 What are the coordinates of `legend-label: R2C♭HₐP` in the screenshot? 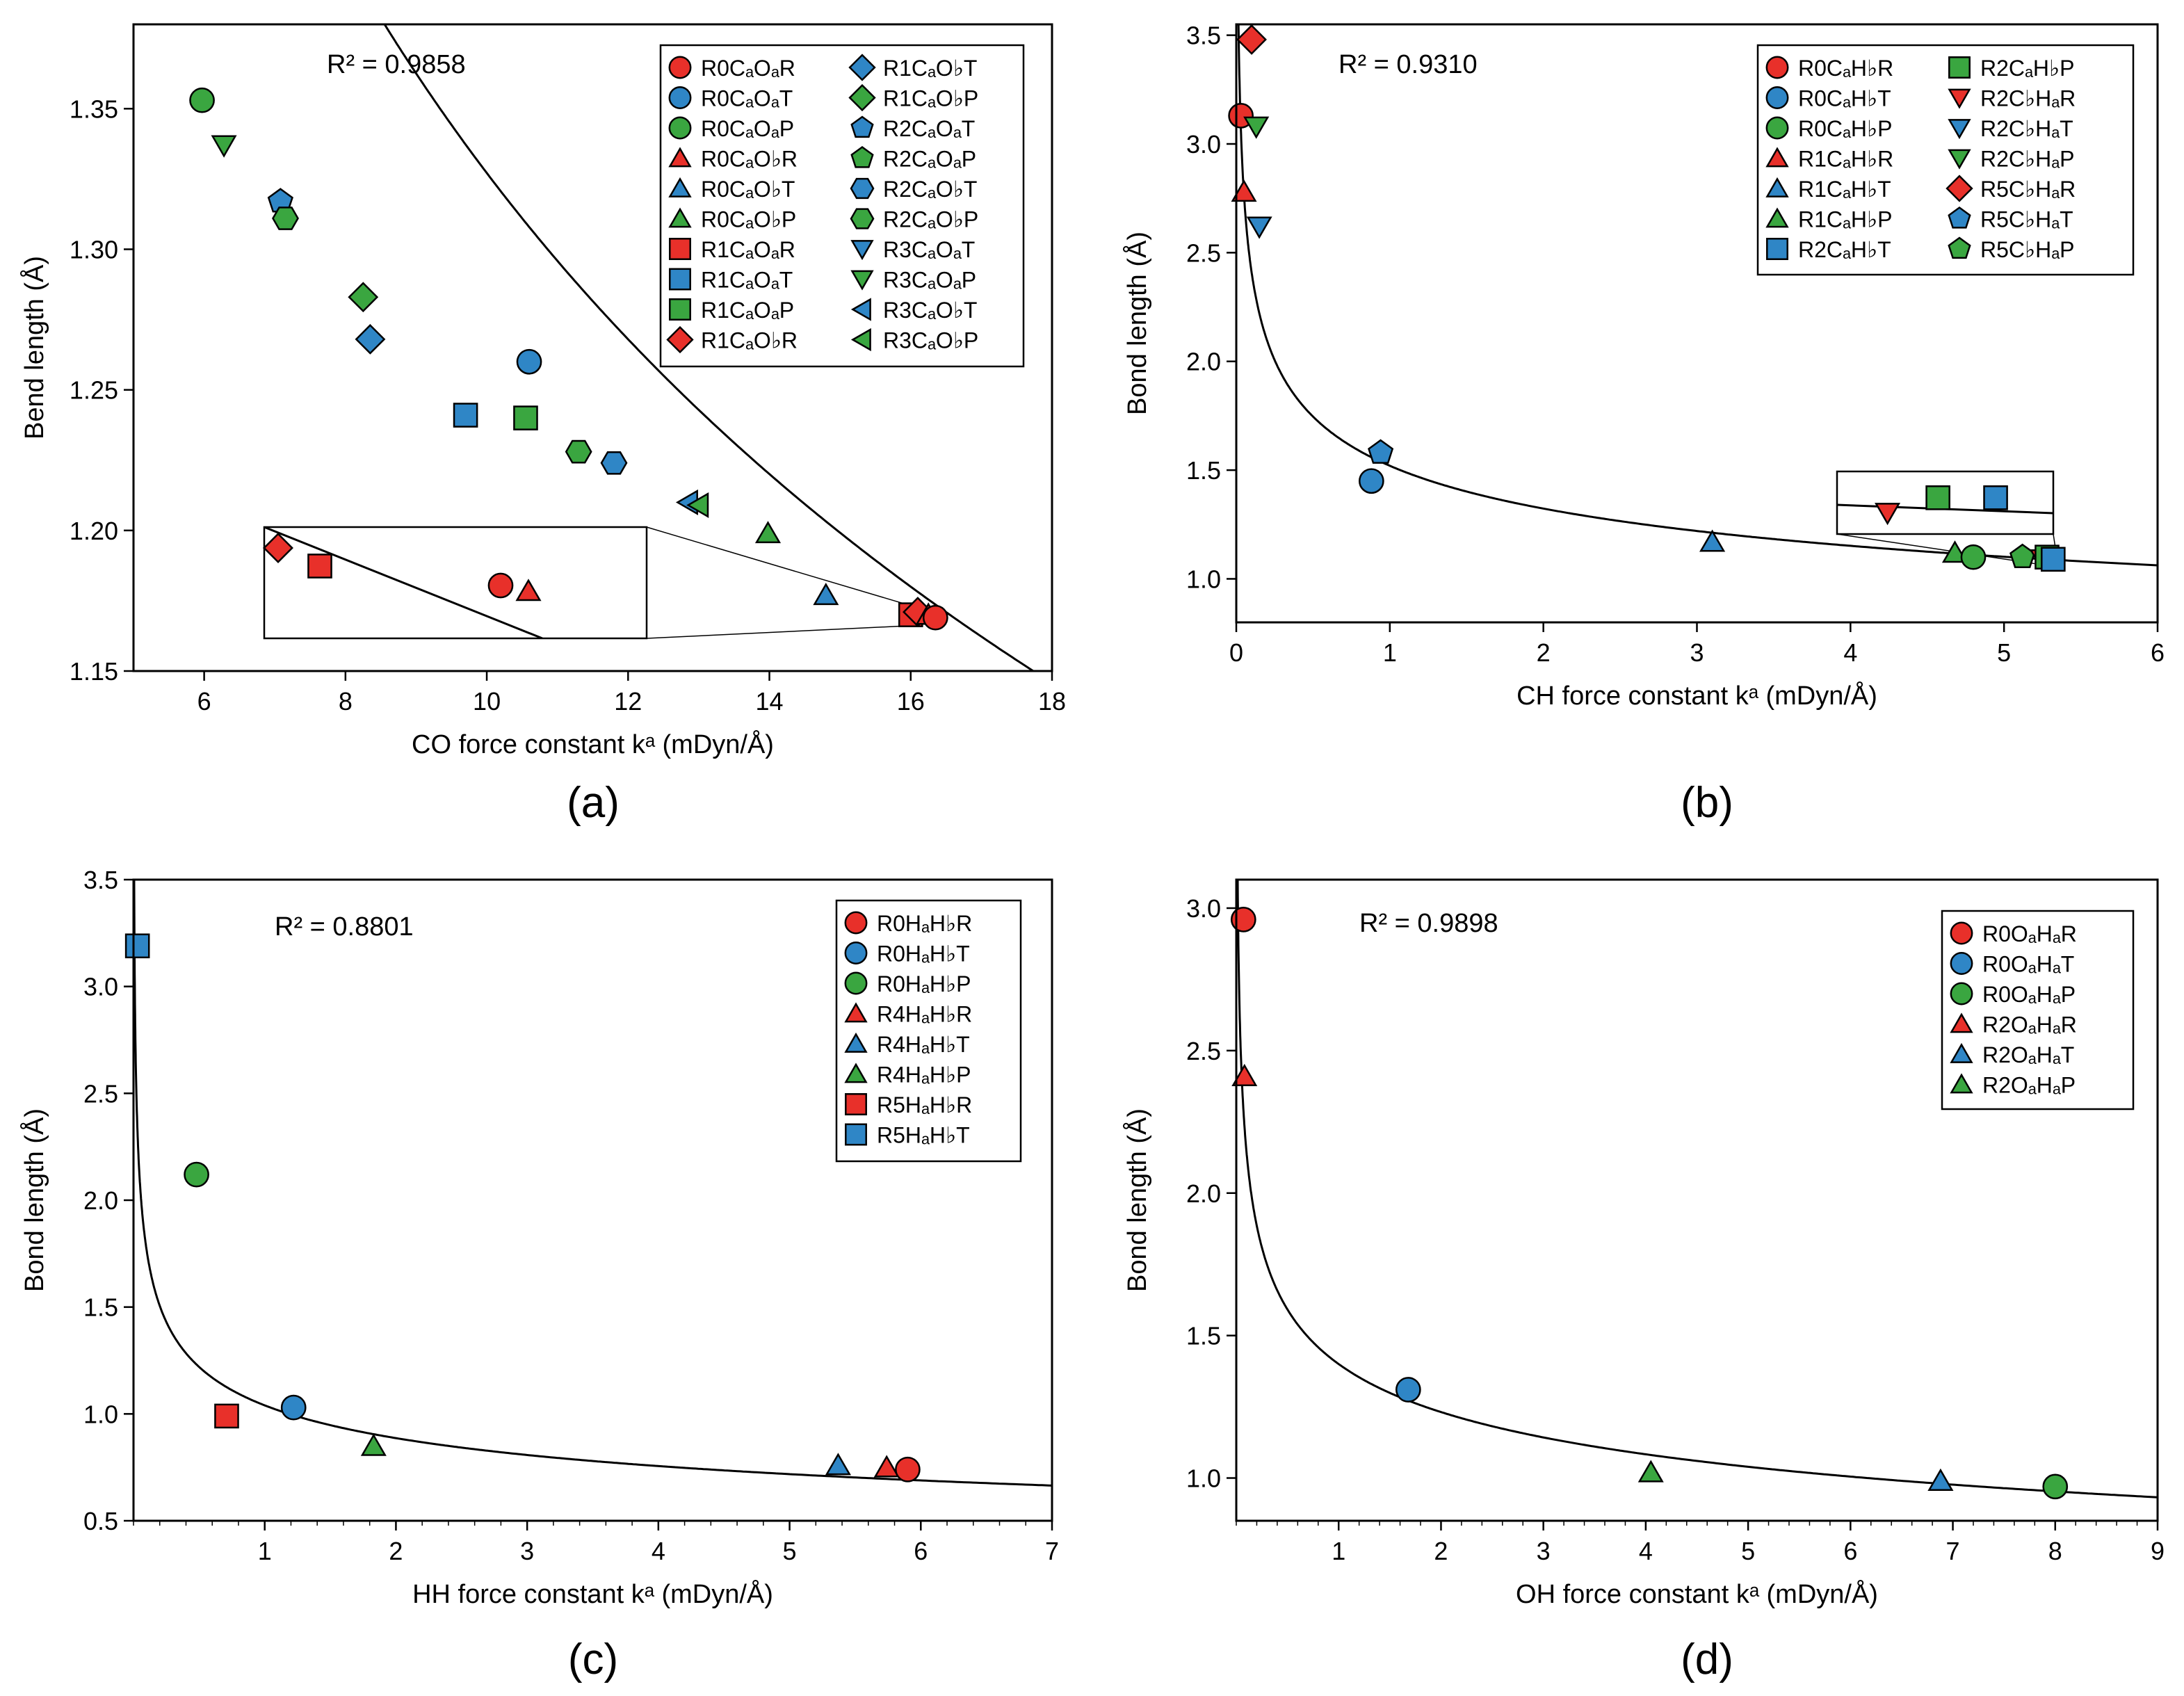 It's located at (2027, 159).